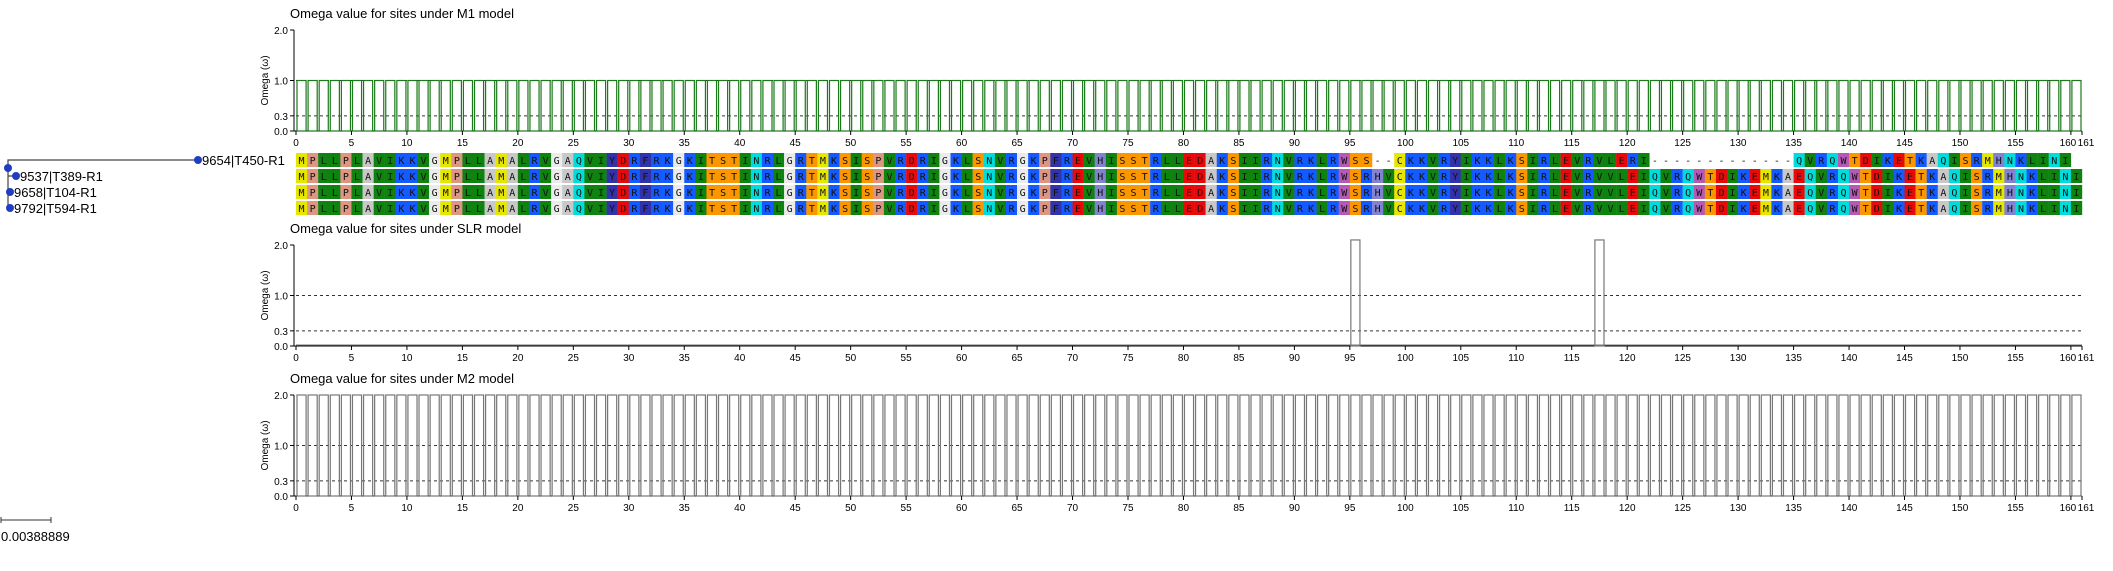 Image resolution: width=2113 pixels, height=571 pixels. Describe the element at coordinates (1688, 161) in the screenshot. I see `residue-letter: -` at that location.